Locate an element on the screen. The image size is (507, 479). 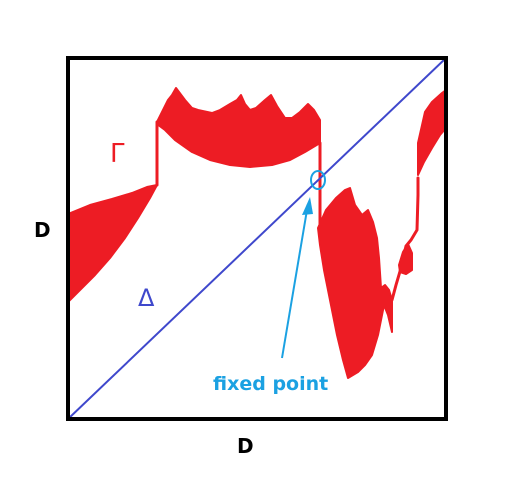
fixed-point-arrow-shaft is located at coordinates (295, 281).